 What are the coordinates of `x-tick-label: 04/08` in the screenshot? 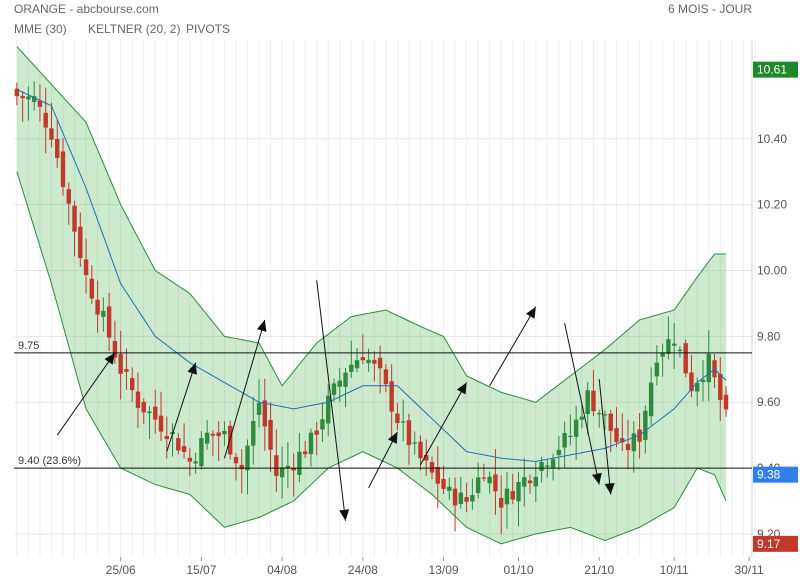 It's located at (282, 570).